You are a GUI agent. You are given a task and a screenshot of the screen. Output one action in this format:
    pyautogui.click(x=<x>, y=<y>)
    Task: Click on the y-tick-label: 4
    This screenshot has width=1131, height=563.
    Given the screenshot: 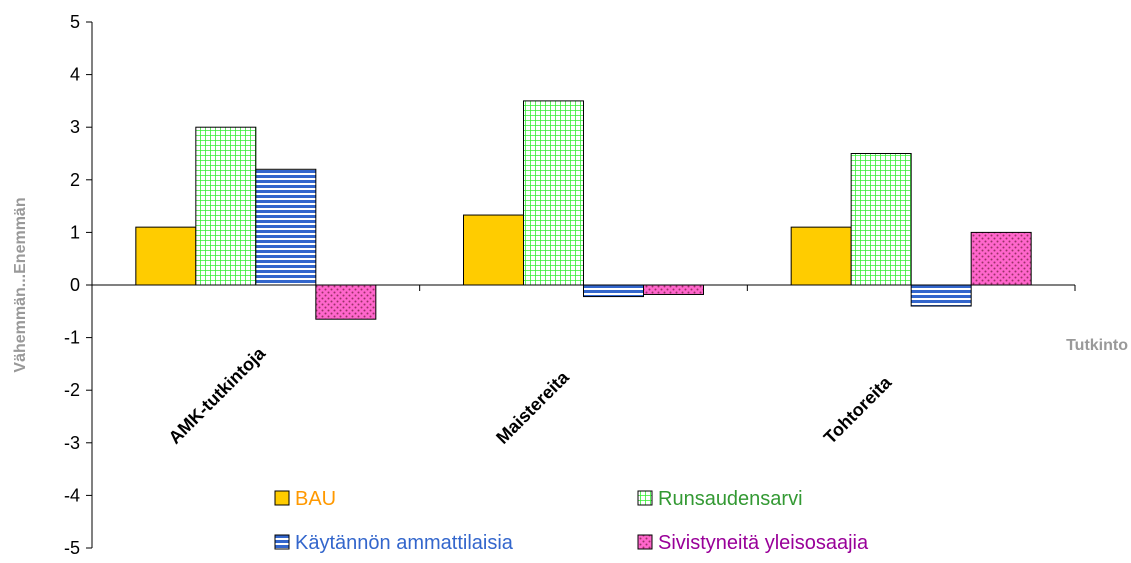 What is the action you would take?
    pyautogui.click(x=75, y=75)
    